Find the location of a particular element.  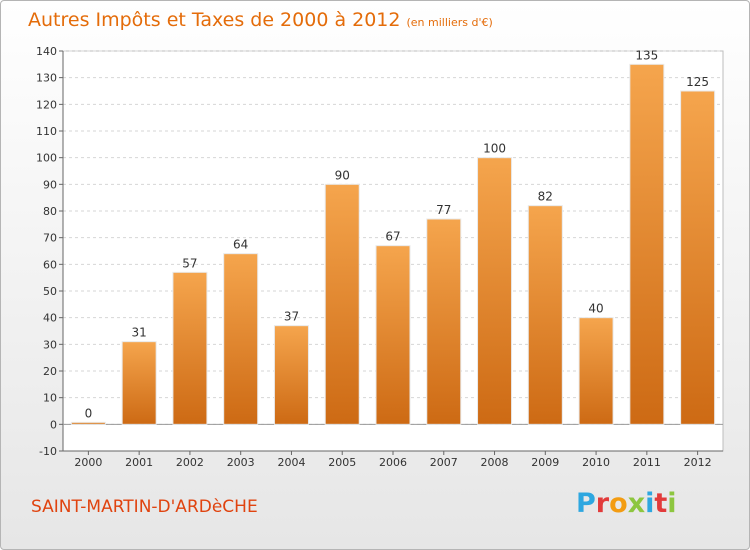

bar-value-label: 0 is located at coordinates (89, 413).